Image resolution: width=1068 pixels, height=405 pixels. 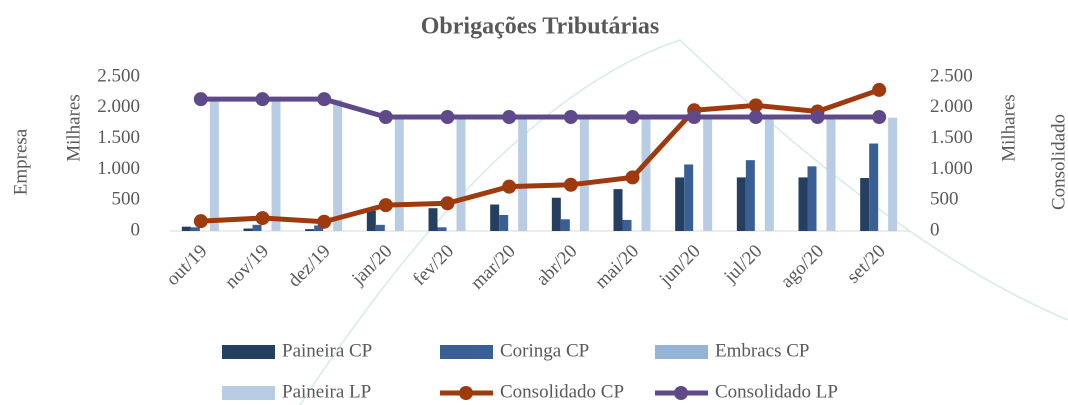 What do you see at coordinates (118, 106) in the screenshot?
I see `y-tick-label: 2.000` at bounding box center [118, 106].